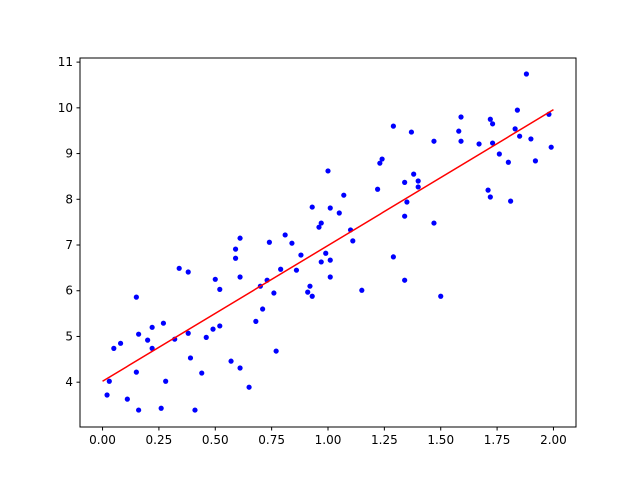  I want to click on x-tick-label: 1.75, so click(497, 440).